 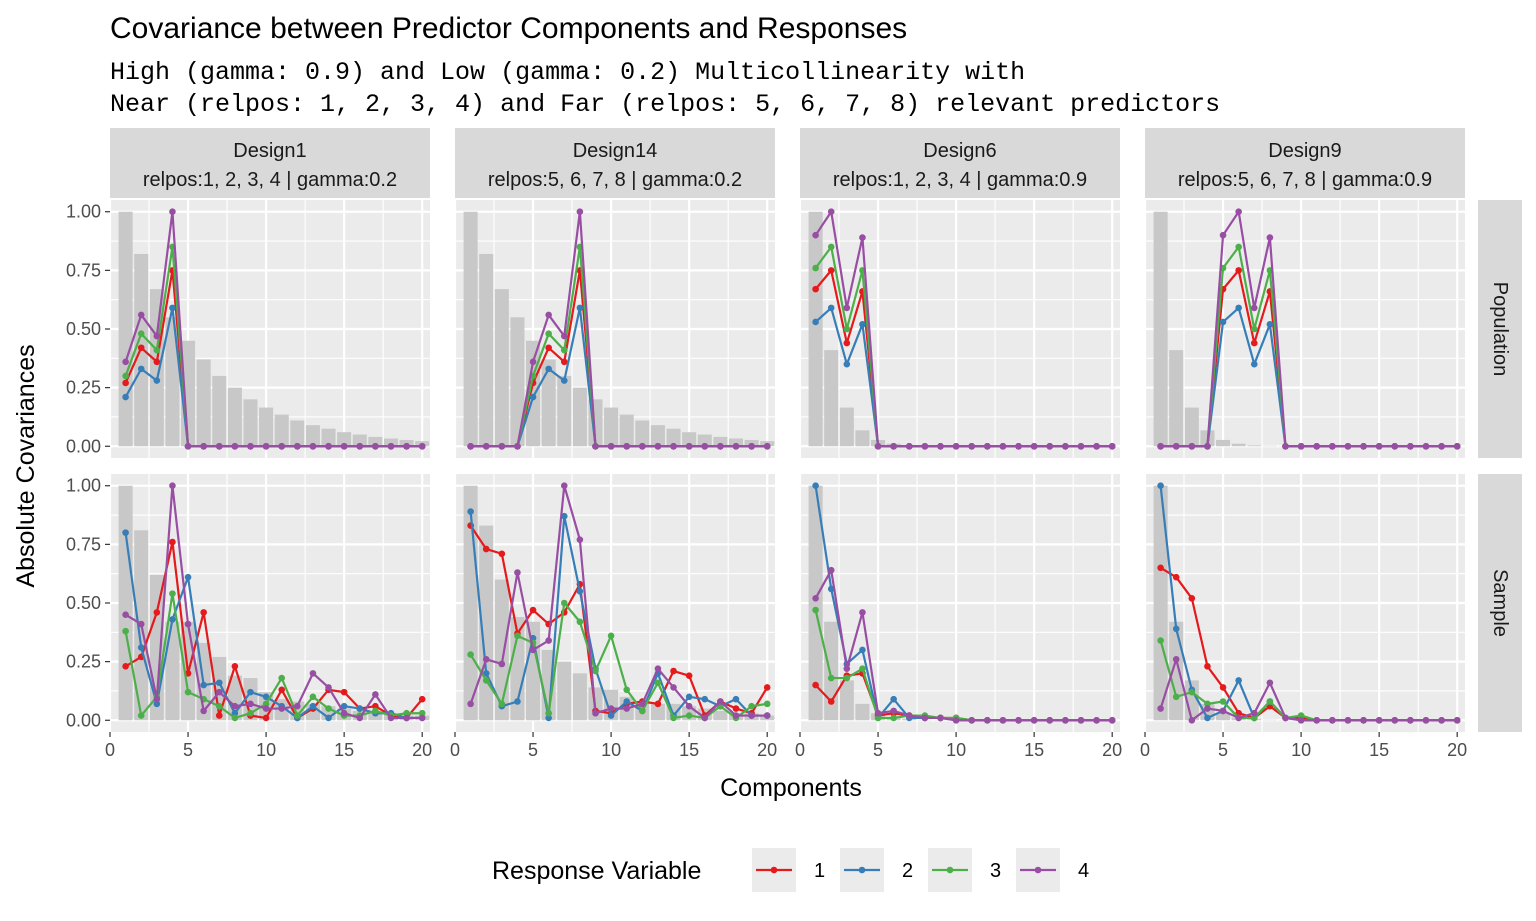 What do you see at coordinates (959, 329) in the screenshot?
I see `panel-design6-population` at bounding box center [959, 329].